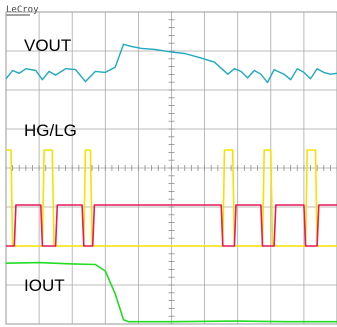 This screenshot has width=337, height=327. I want to click on iout-label: IOUT, so click(44, 285).